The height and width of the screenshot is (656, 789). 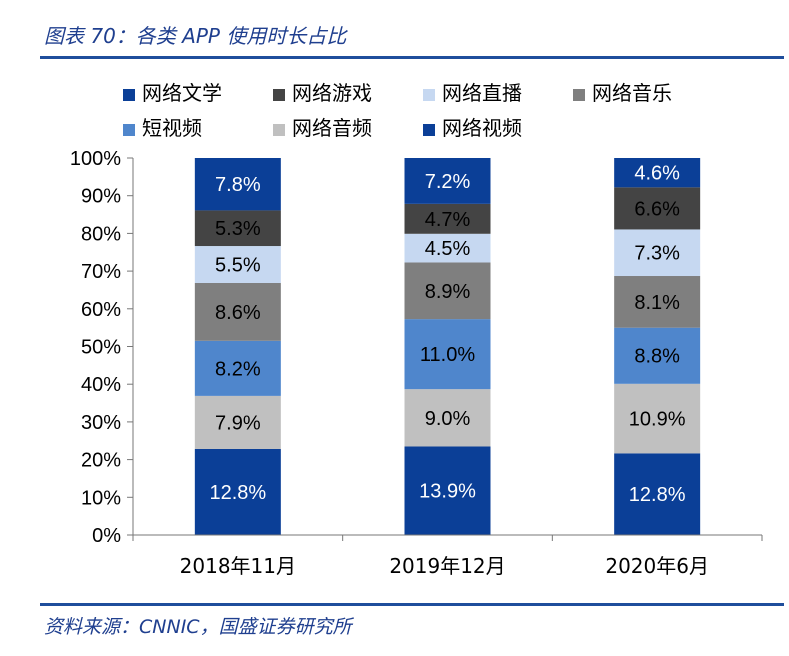 I want to click on legend-label: 网络游戏, so click(x=332, y=93).